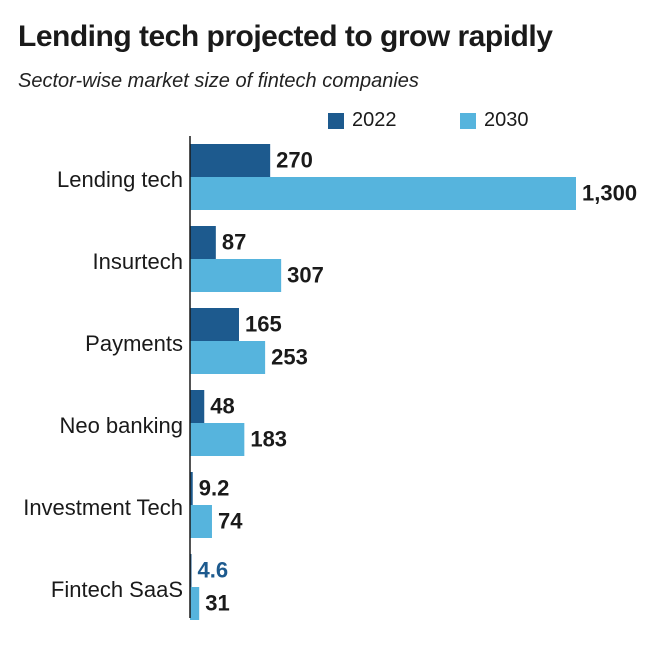  What do you see at coordinates (506, 120) in the screenshot?
I see `legend-label-2030: 2030` at bounding box center [506, 120].